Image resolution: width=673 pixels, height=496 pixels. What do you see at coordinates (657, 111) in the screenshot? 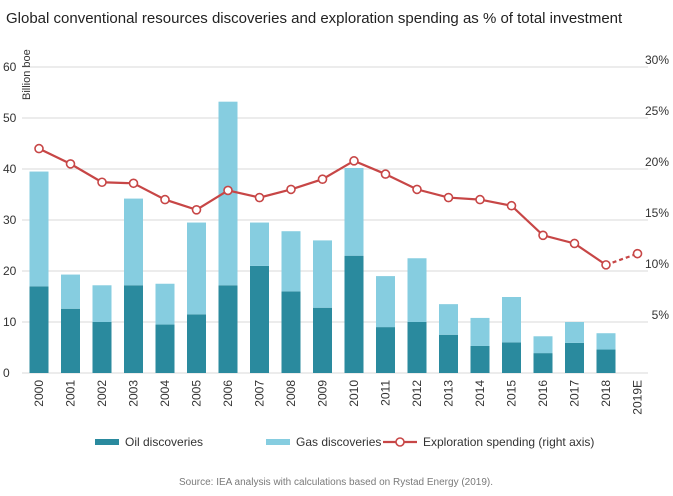
I see `y2-tick-label: 25%` at bounding box center [657, 111].